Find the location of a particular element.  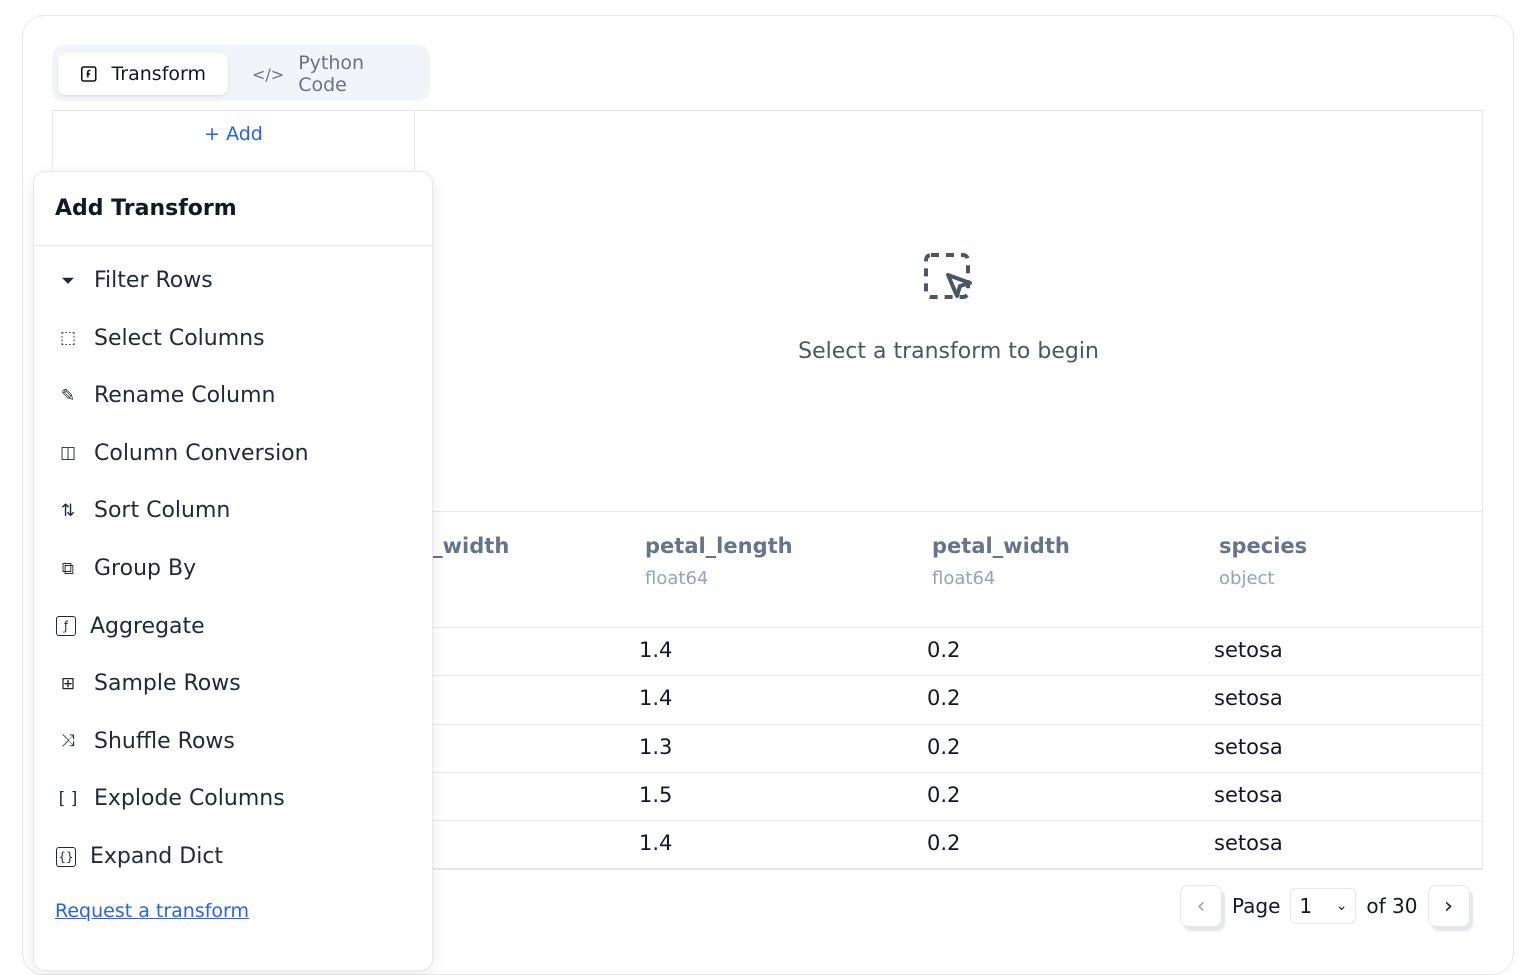

code-icon: </> is located at coordinates (268, 74).